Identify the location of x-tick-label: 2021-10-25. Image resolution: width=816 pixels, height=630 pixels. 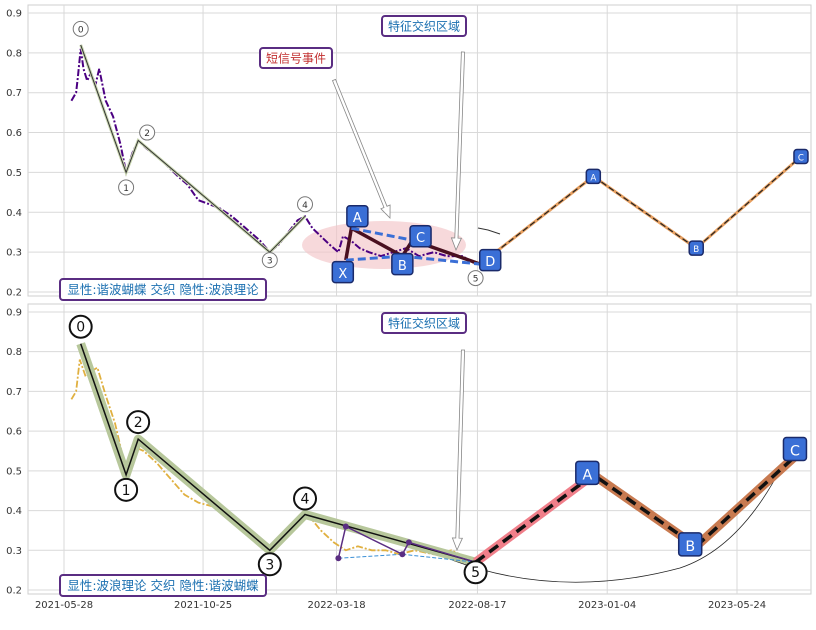
(203, 605).